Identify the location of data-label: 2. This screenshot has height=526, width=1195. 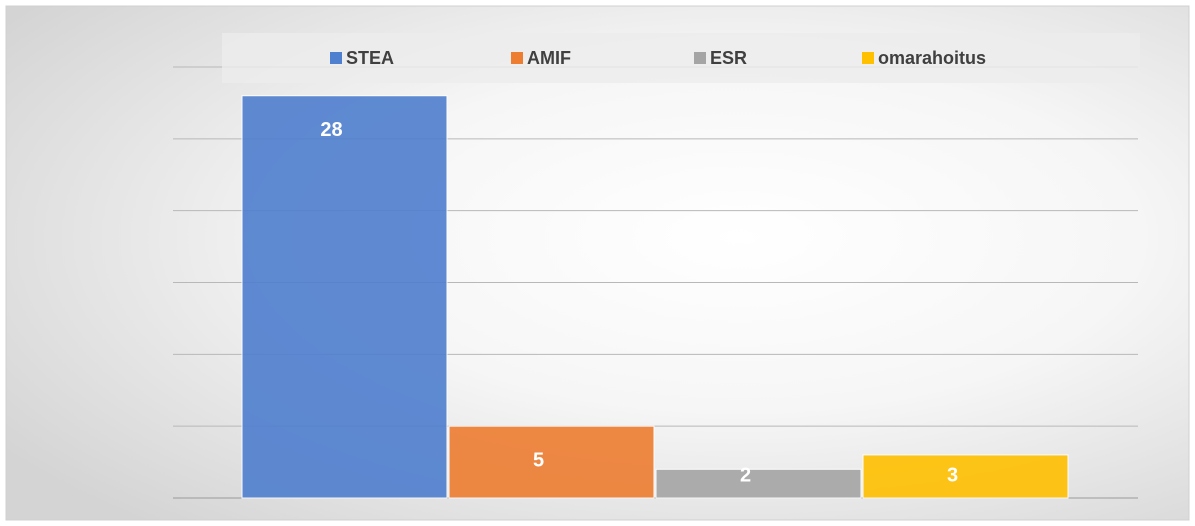
(745, 475).